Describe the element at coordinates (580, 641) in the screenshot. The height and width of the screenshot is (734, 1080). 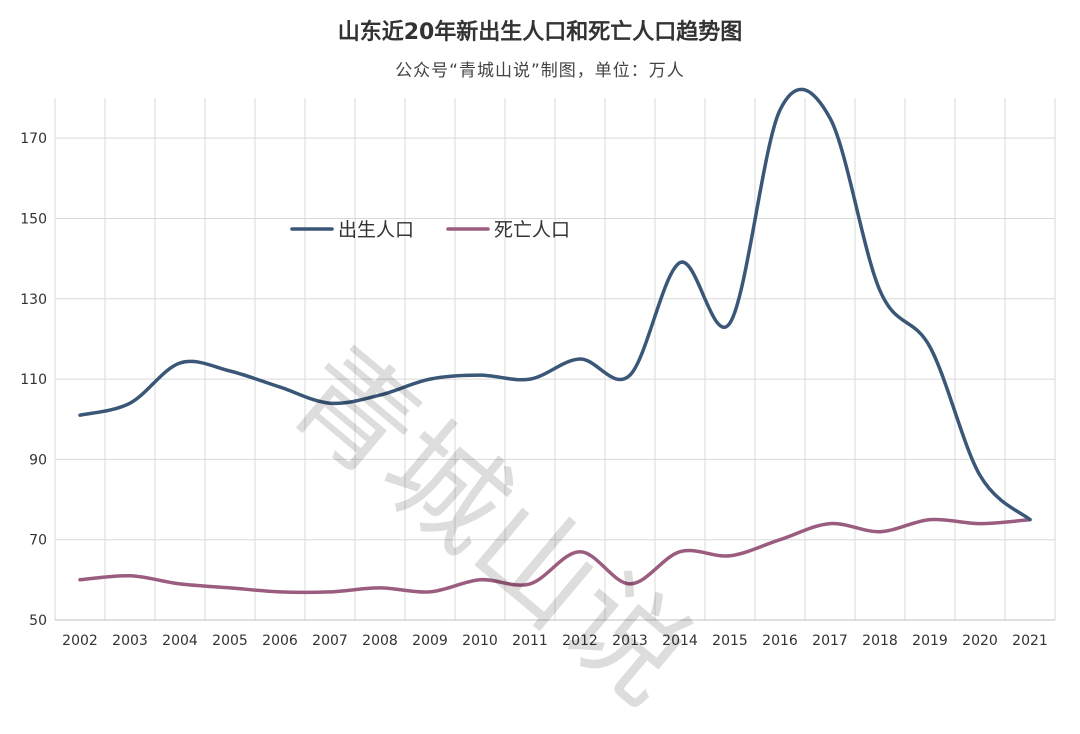
I see `x-tick-label: 2012` at that location.